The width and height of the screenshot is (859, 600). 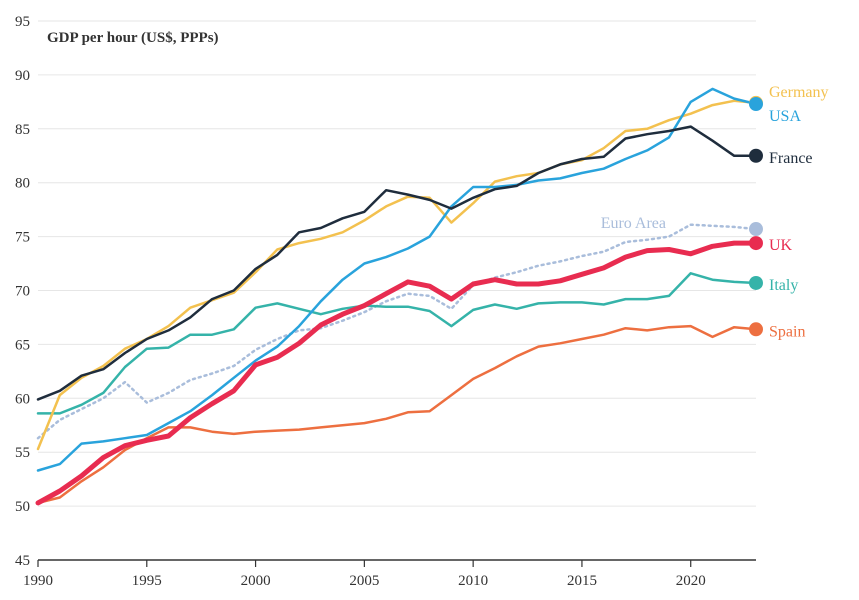 I want to click on y-tick-label: 60, so click(x=22, y=399).